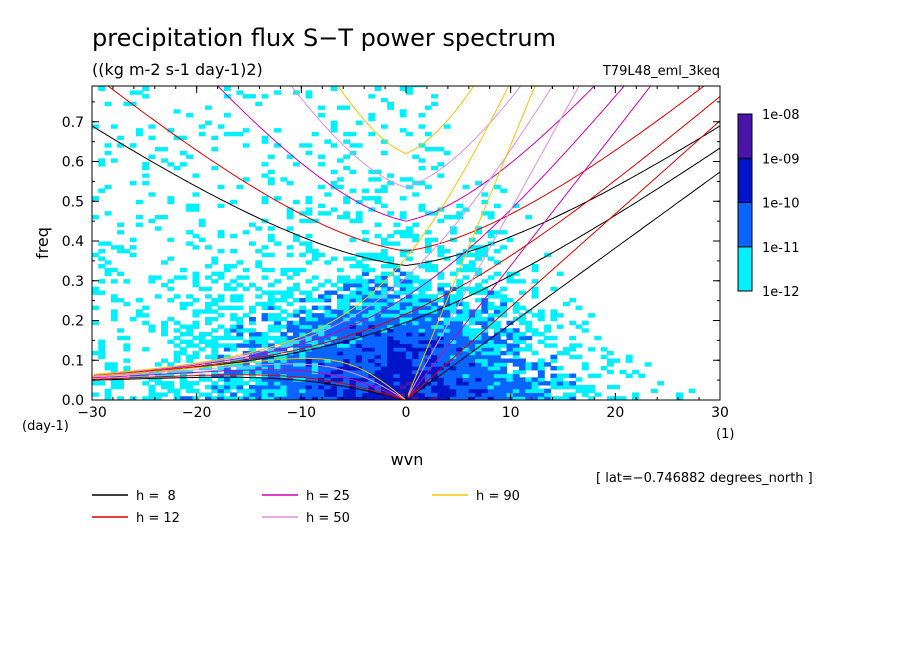 The image size is (904, 654). Describe the element at coordinates (328, 496) in the screenshot. I see `legend-label: h = 25` at that location.